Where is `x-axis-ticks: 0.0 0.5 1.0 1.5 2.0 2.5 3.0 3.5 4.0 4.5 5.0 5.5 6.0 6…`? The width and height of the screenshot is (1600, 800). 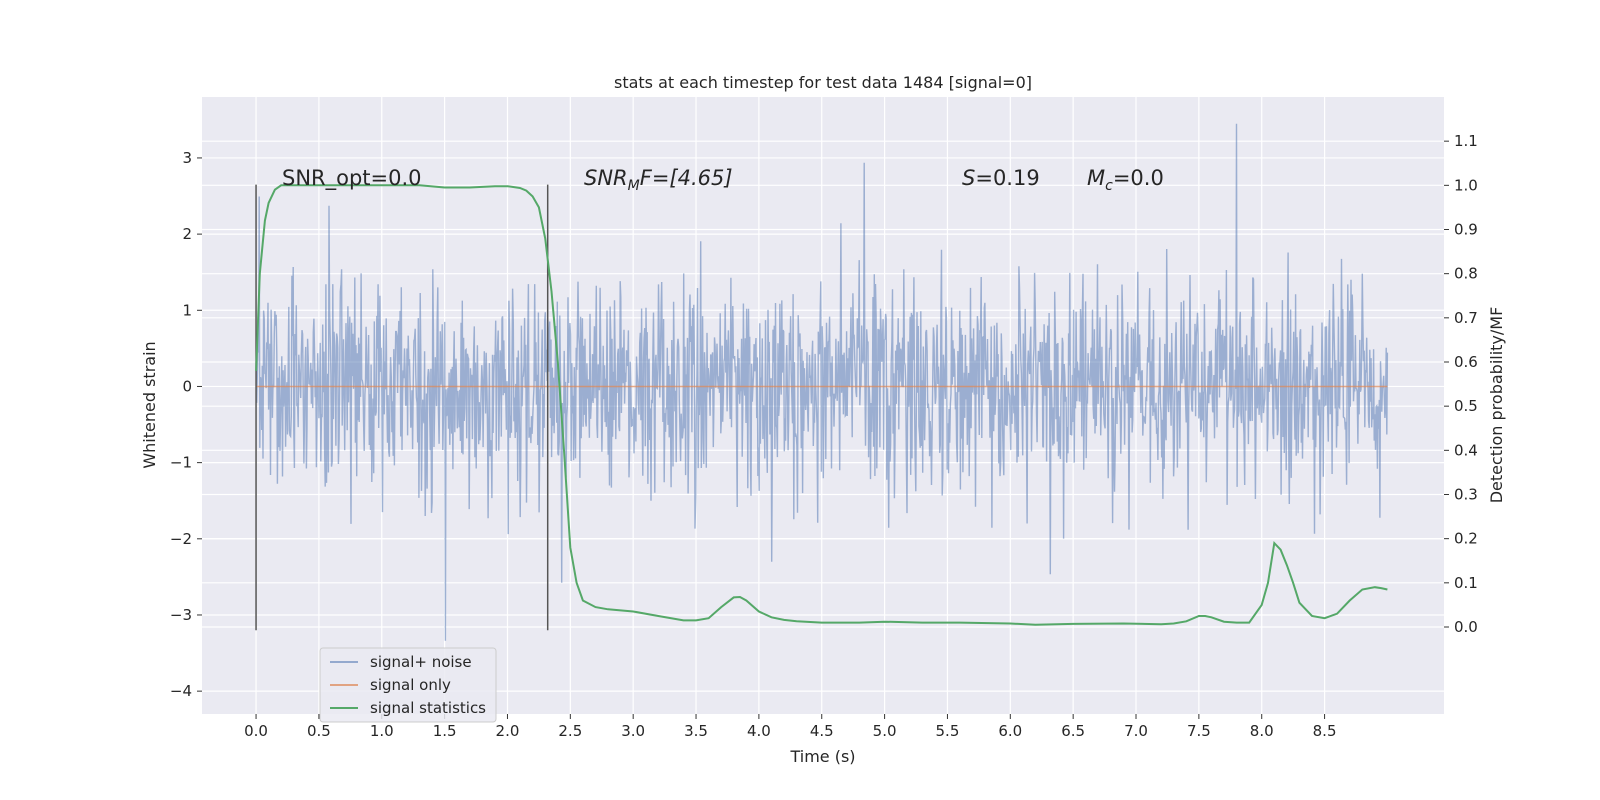 x-axis-ticks: 0.0 0.5 1.0 1.5 2.0 2.5 3.0 3.5 4.0 4.5 5.0 5.5 6.0 6… is located at coordinates (790, 727).